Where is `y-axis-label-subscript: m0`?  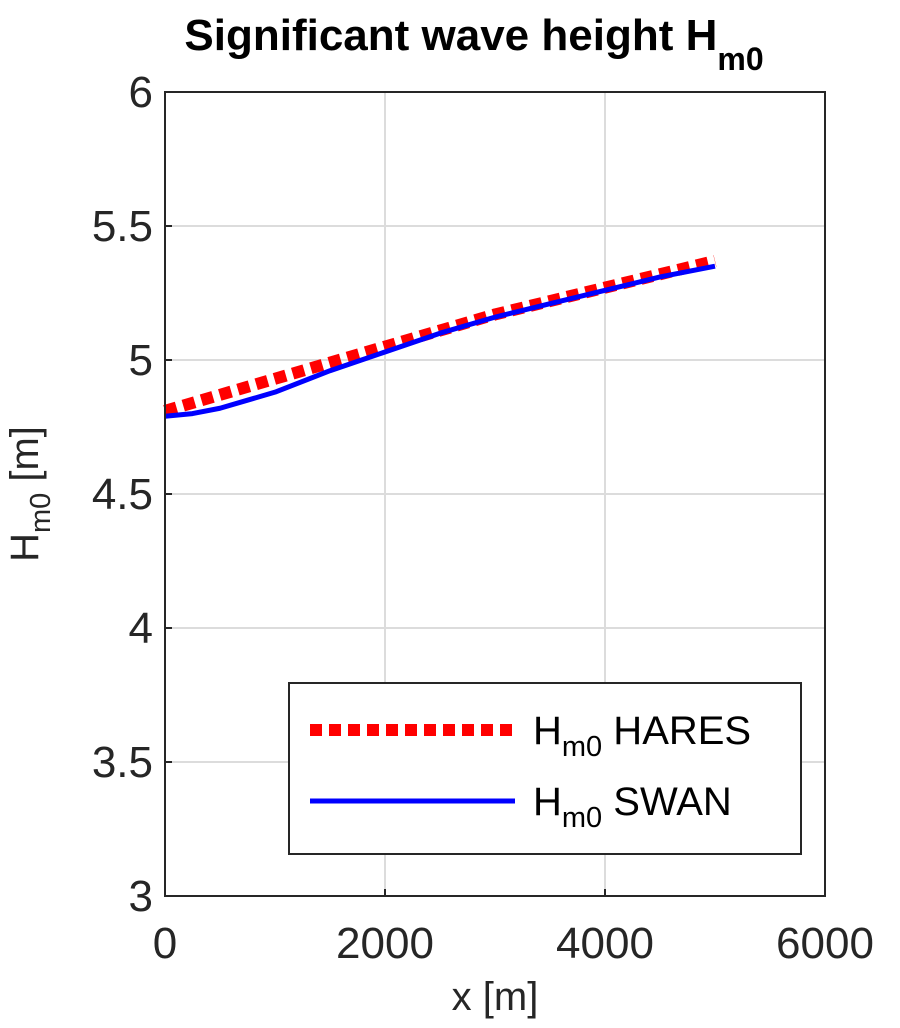
y-axis-label-subscript: m0 is located at coordinates (41, 513).